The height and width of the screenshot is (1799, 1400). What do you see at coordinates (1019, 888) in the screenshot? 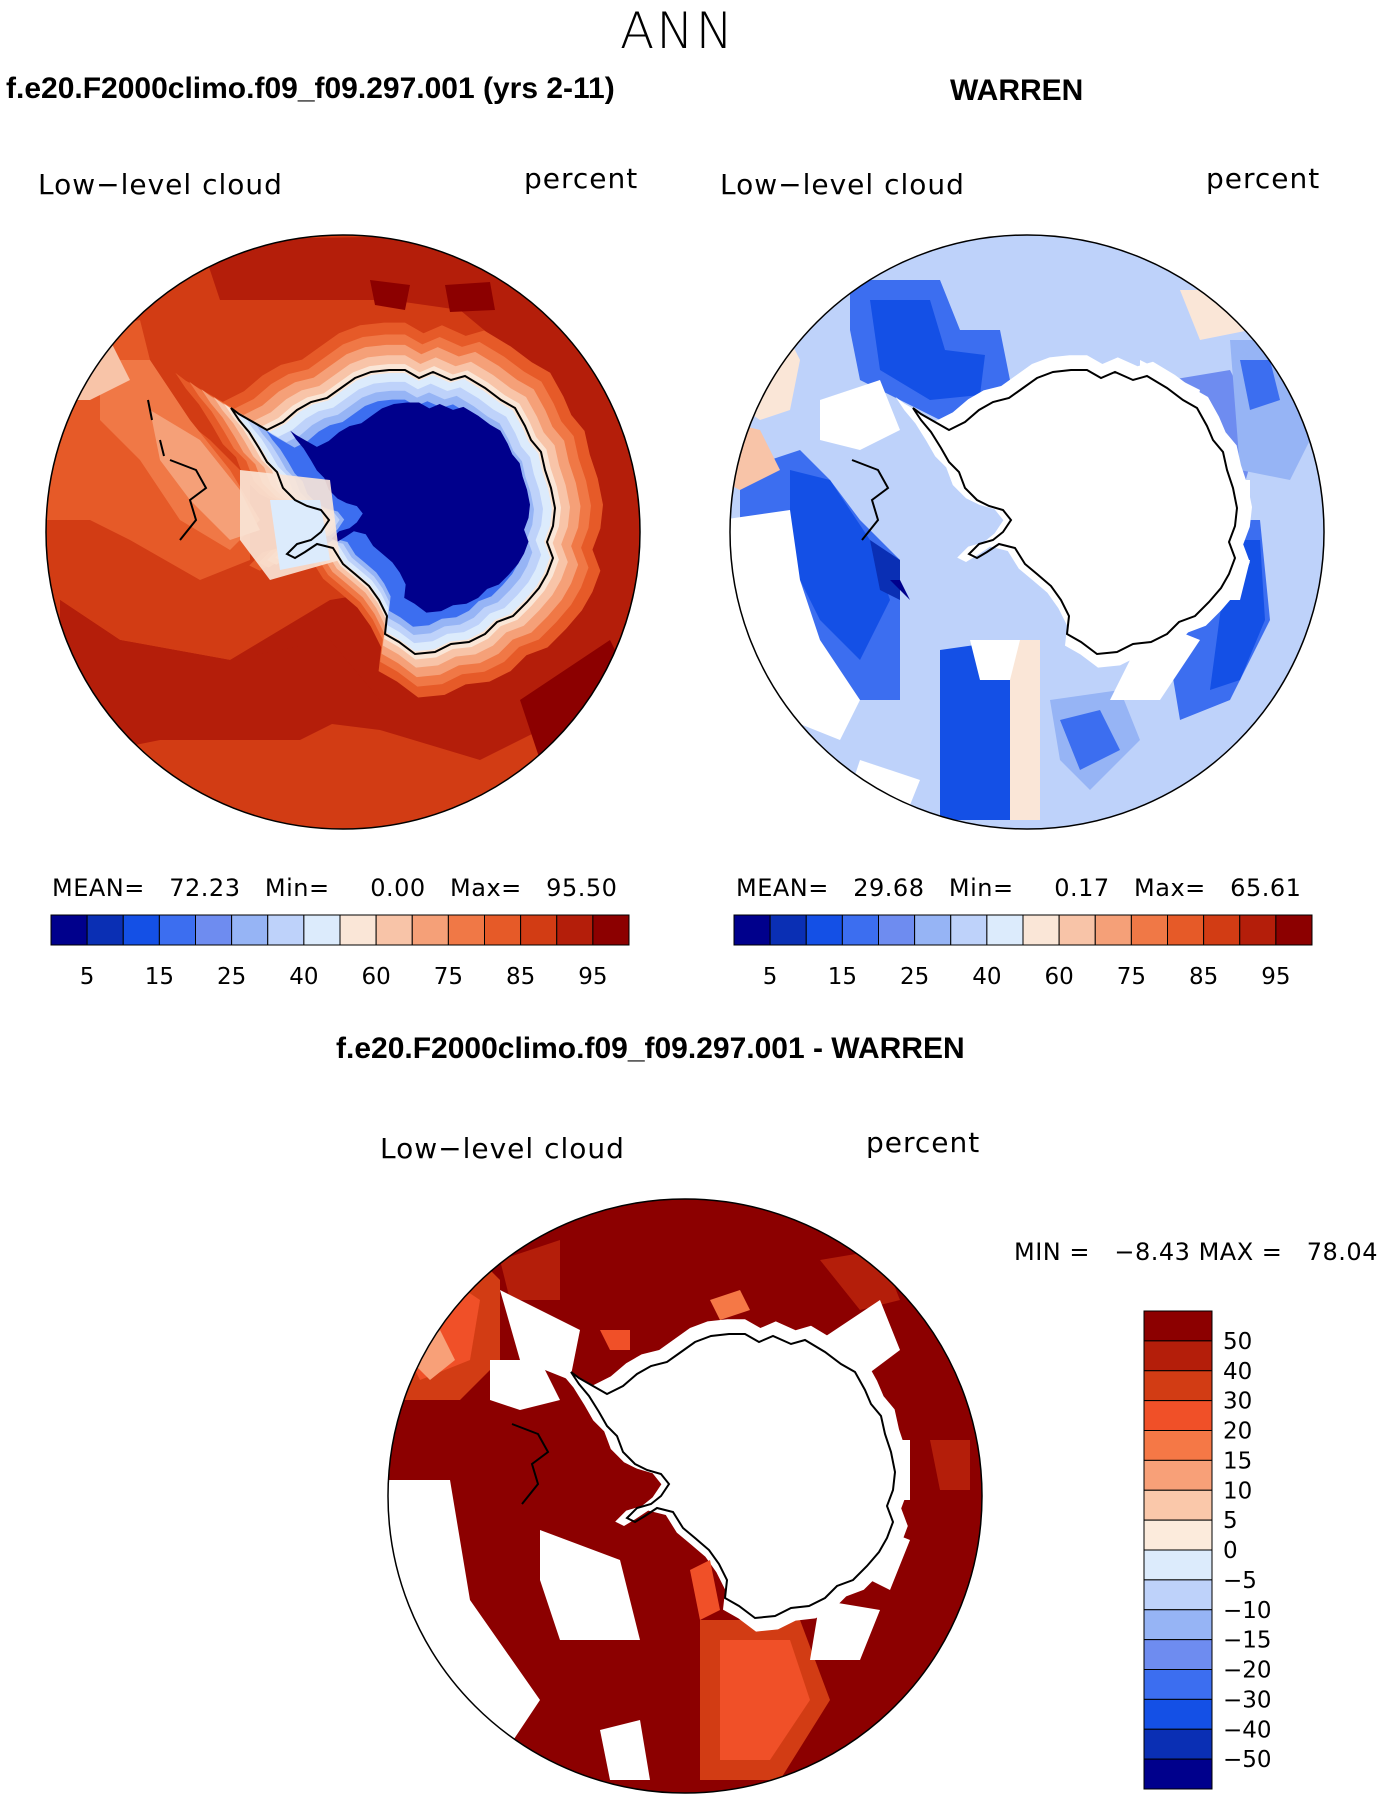
I see `obs-stats: MEAN= 29.68 Min= 0.17 Max= 65.61` at bounding box center [1019, 888].